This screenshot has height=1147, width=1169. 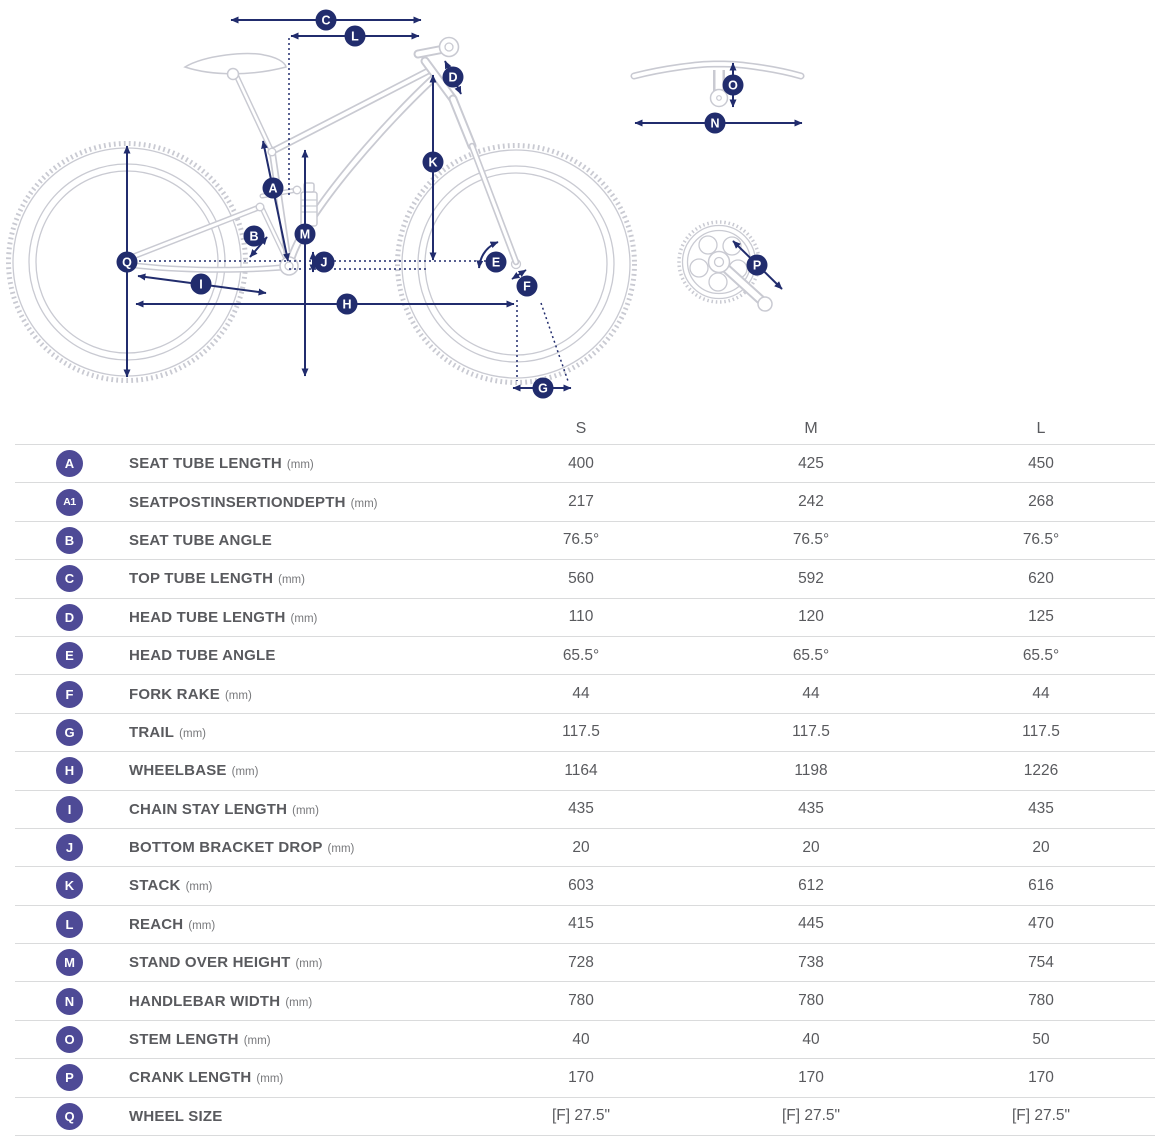 What do you see at coordinates (326, 20) in the screenshot?
I see `diagram-badge-c: C` at bounding box center [326, 20].